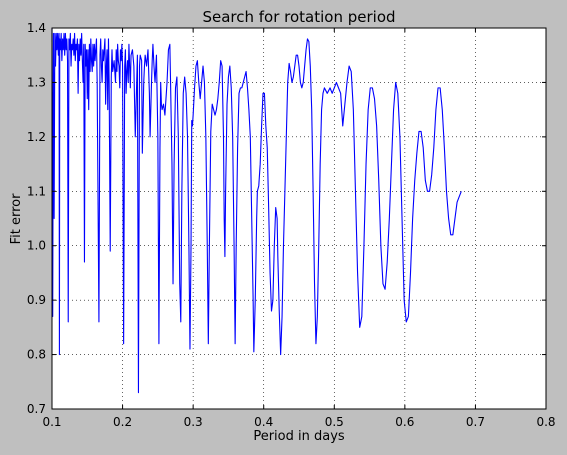 This screenshot has height=455, width=567. What do you see at coordinates (51, 422) in the screenshot?
I see `x-tick-label: 0.1` at bounding box center [51, 422].